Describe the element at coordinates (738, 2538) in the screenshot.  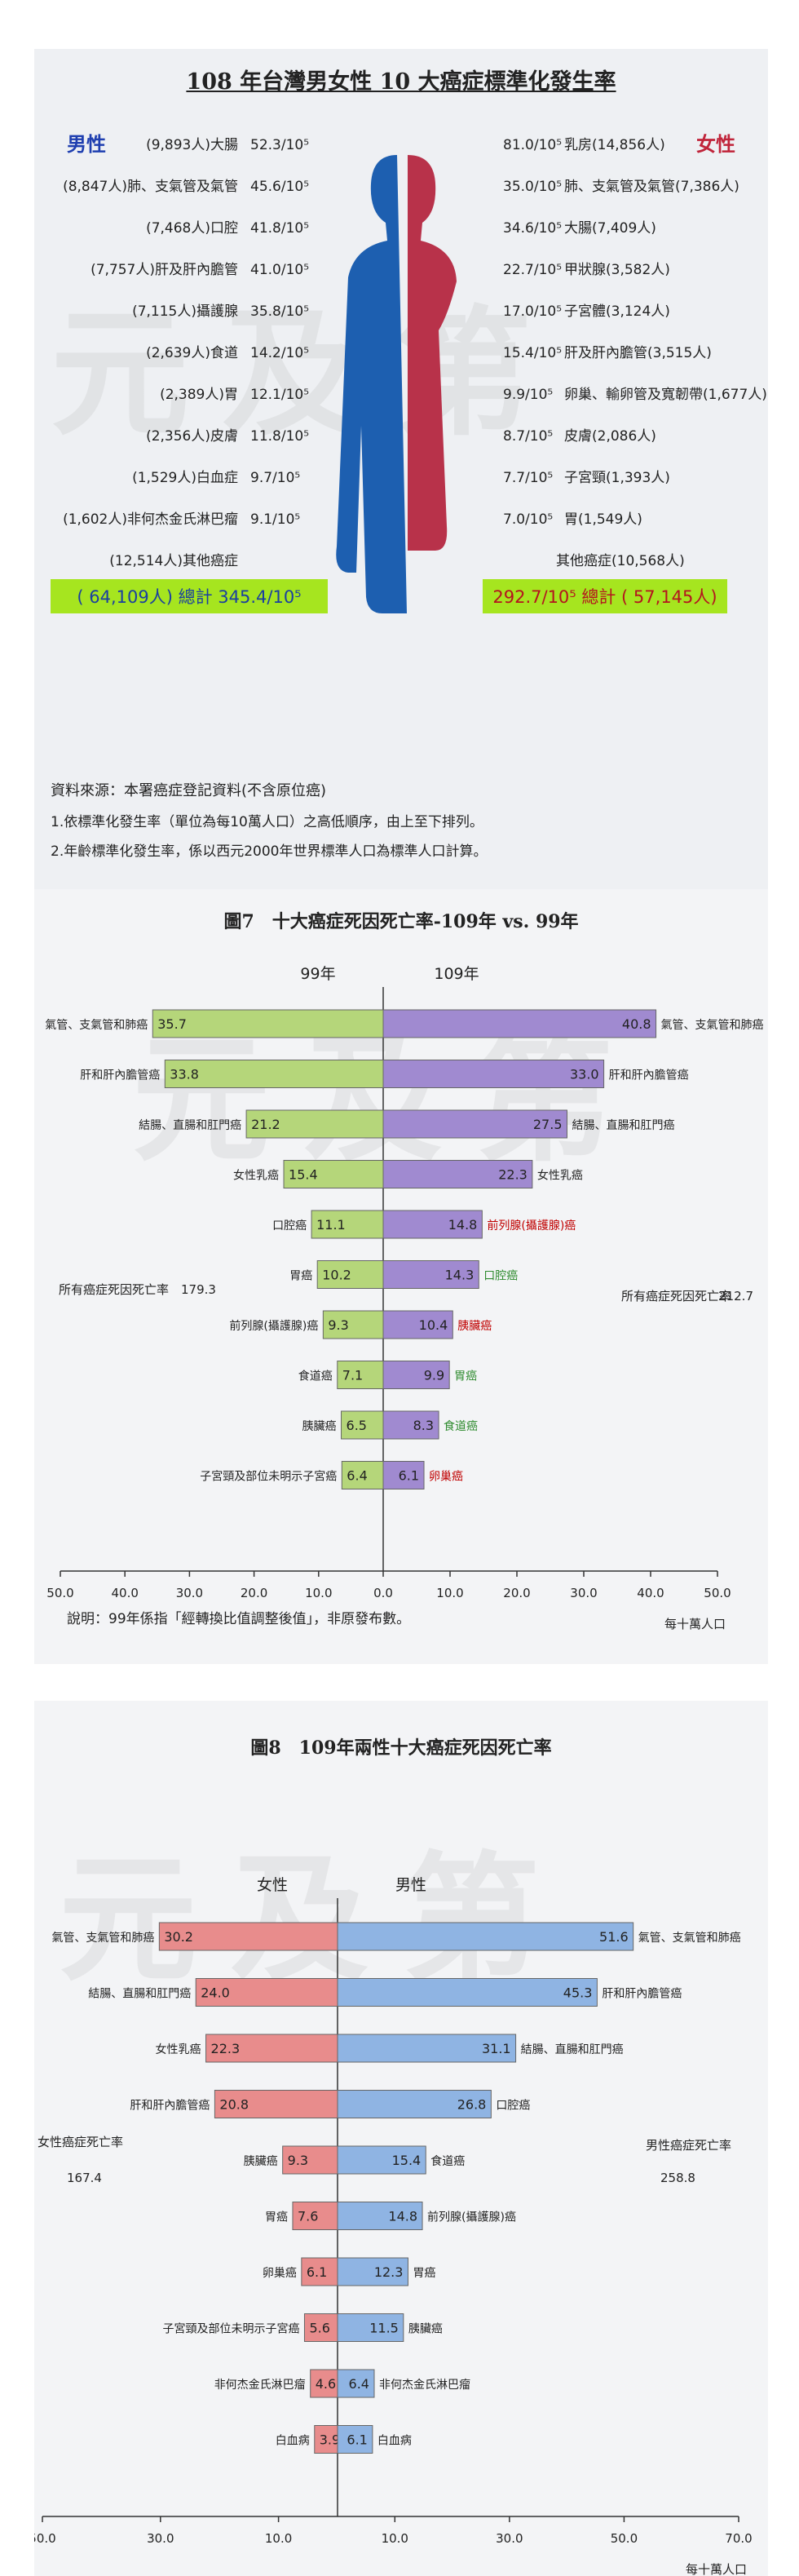
I see `x-tick-label: 70.0` at that location.